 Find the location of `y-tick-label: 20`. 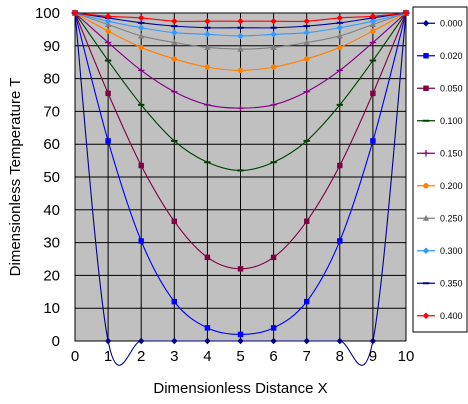

y-tick-label: 20 is located at coordinates (51, 275).